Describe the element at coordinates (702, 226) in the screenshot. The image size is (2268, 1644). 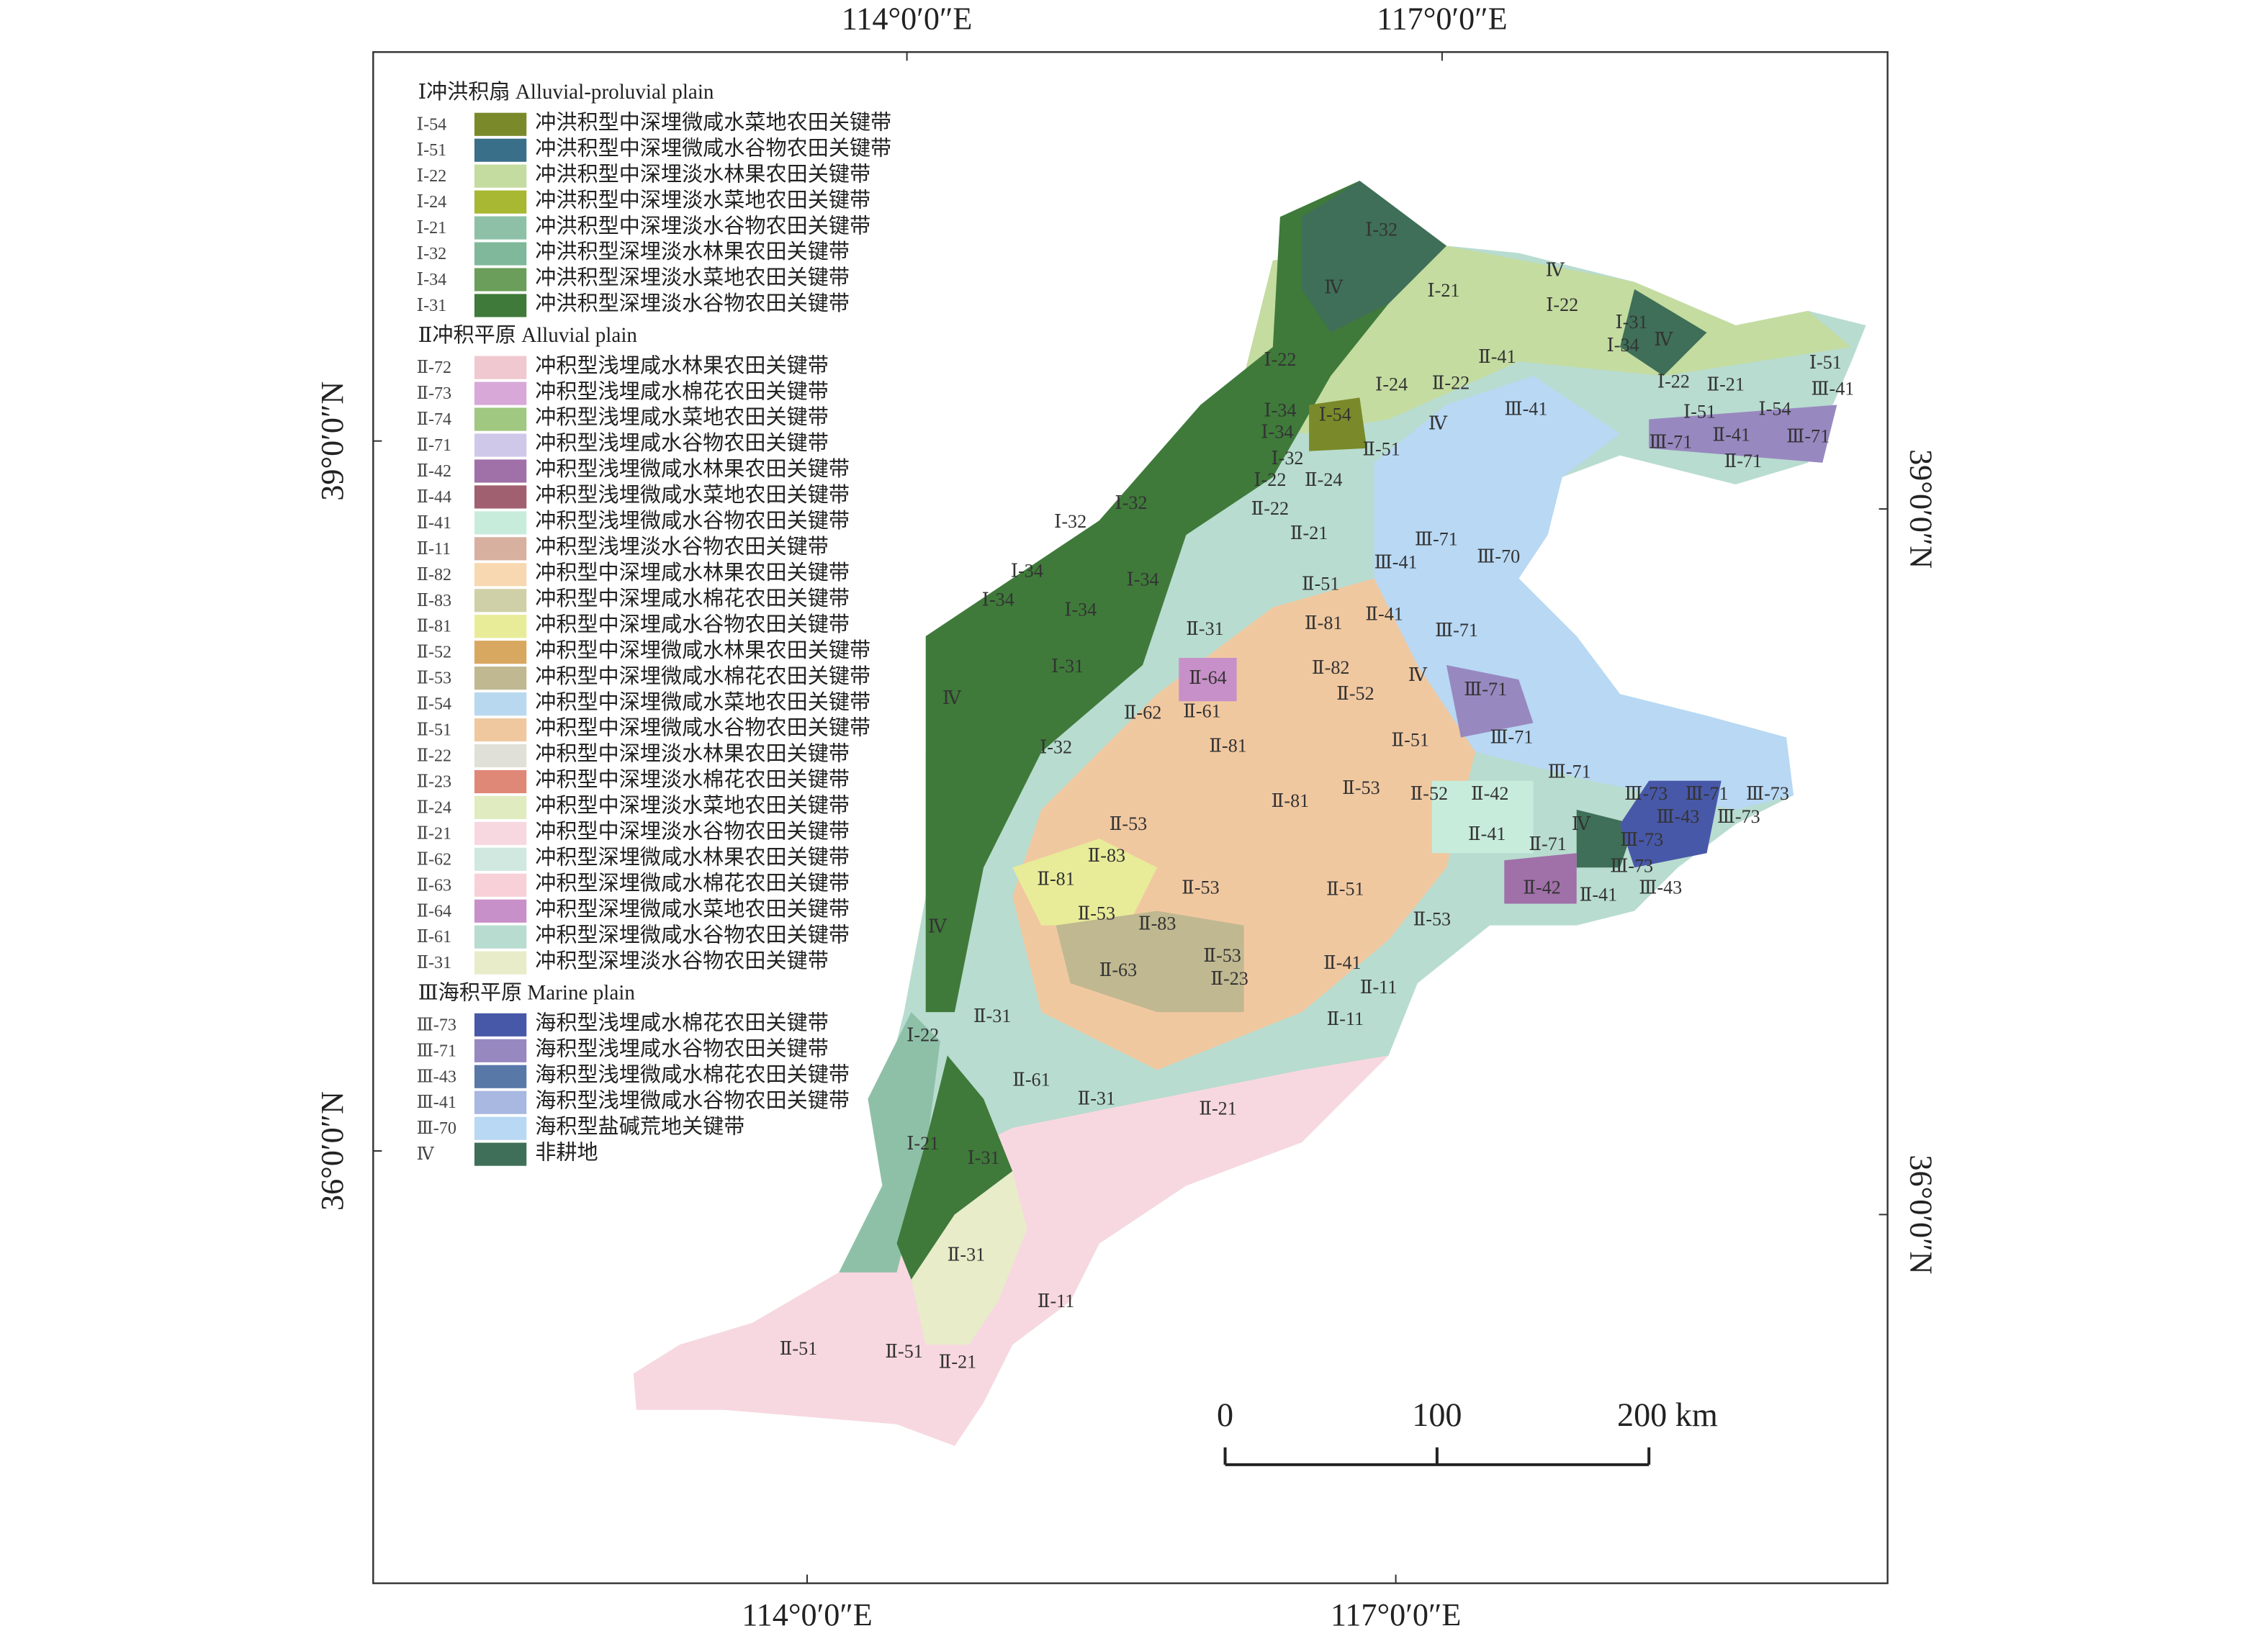
I see `legend-label: 冲洪积型中深埋淡水谷物农田关键带` at that location.